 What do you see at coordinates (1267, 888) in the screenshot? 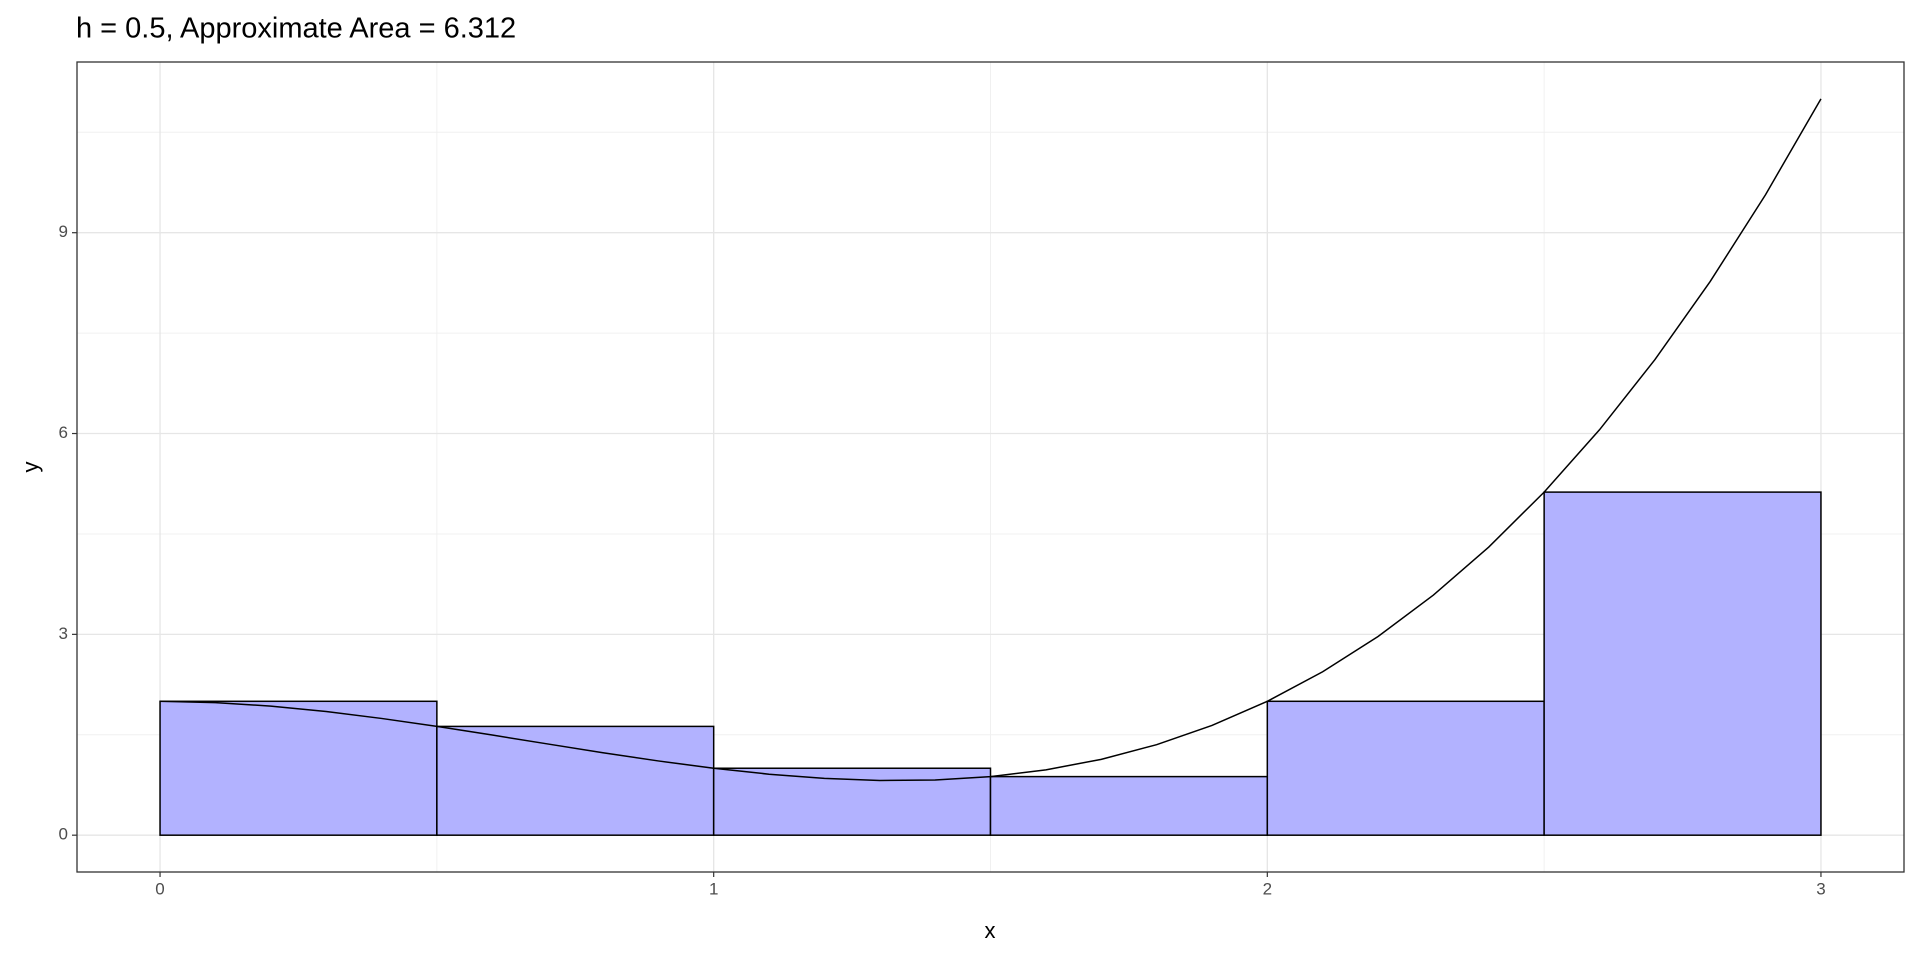
I see `x-tick-label: 2` at bounding box center [1267, 888].